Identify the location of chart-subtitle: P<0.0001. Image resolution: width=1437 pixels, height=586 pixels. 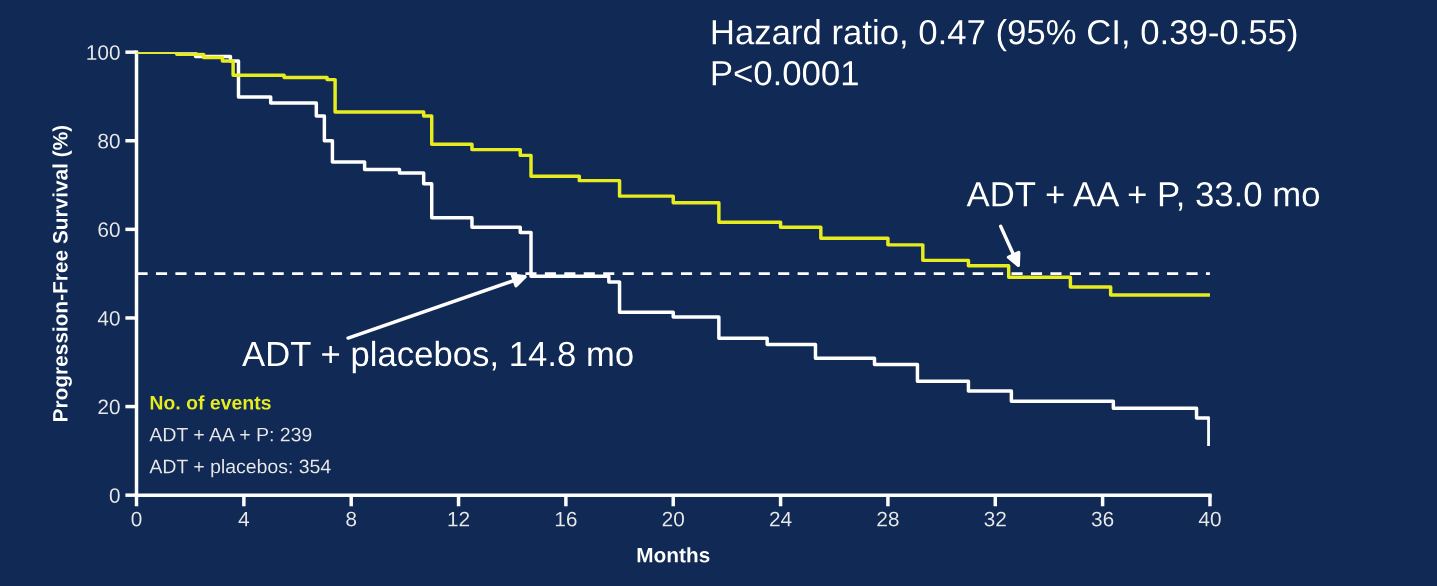
(785, 73).